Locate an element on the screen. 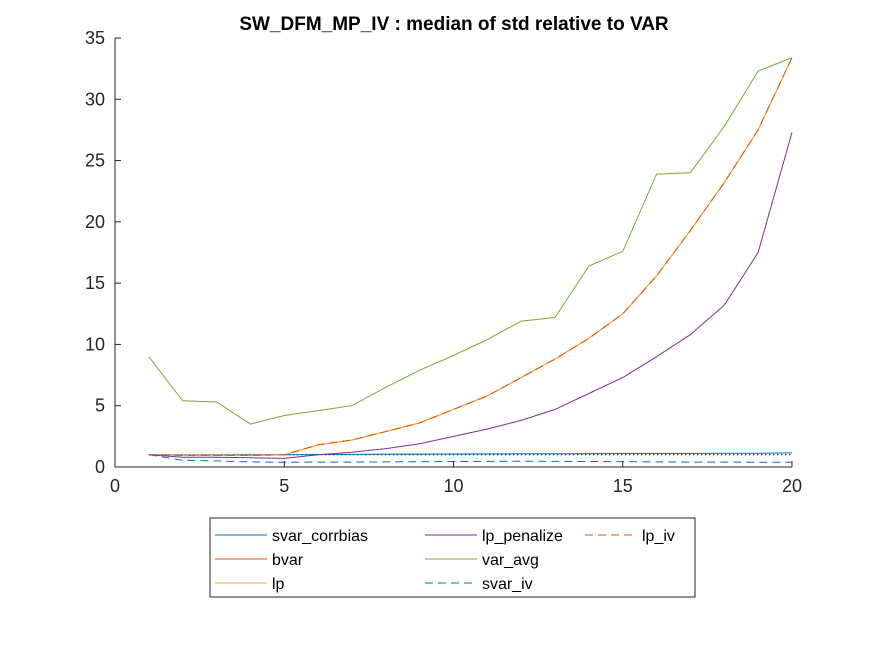 This screenshot has width=875, height=656. y-tick-label: 5 is located at coordinates (100, 406).